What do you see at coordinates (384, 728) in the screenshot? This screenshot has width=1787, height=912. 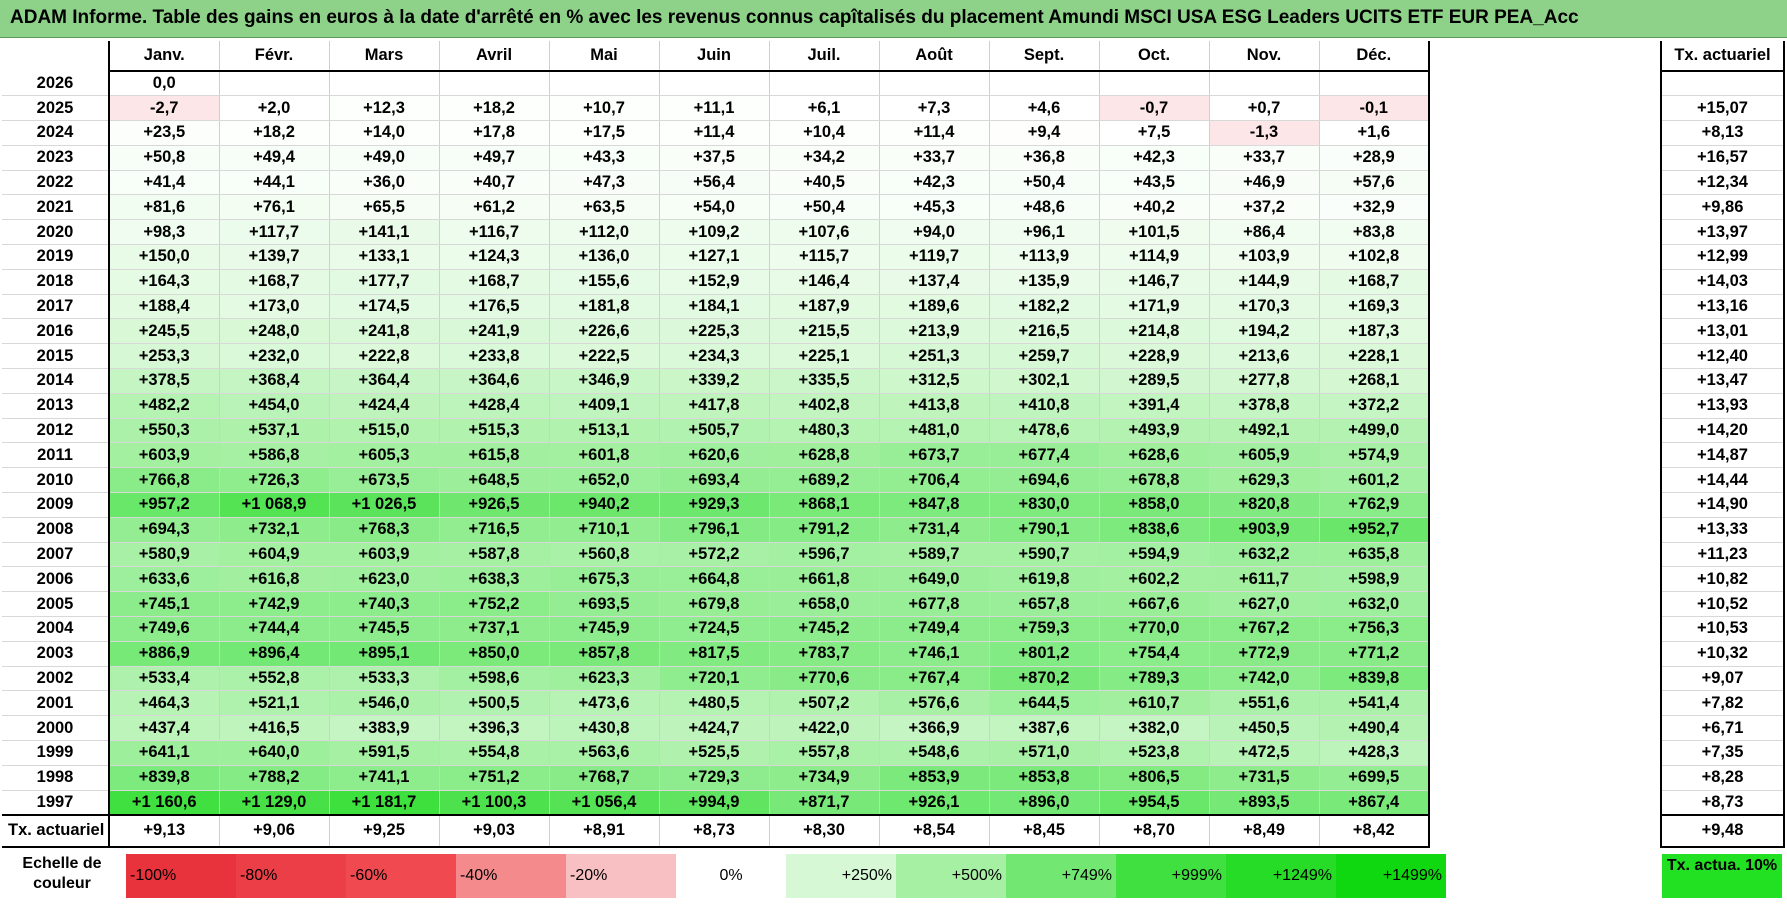 I see `gain-cell: +383,9` at bounding box center [384, 728].